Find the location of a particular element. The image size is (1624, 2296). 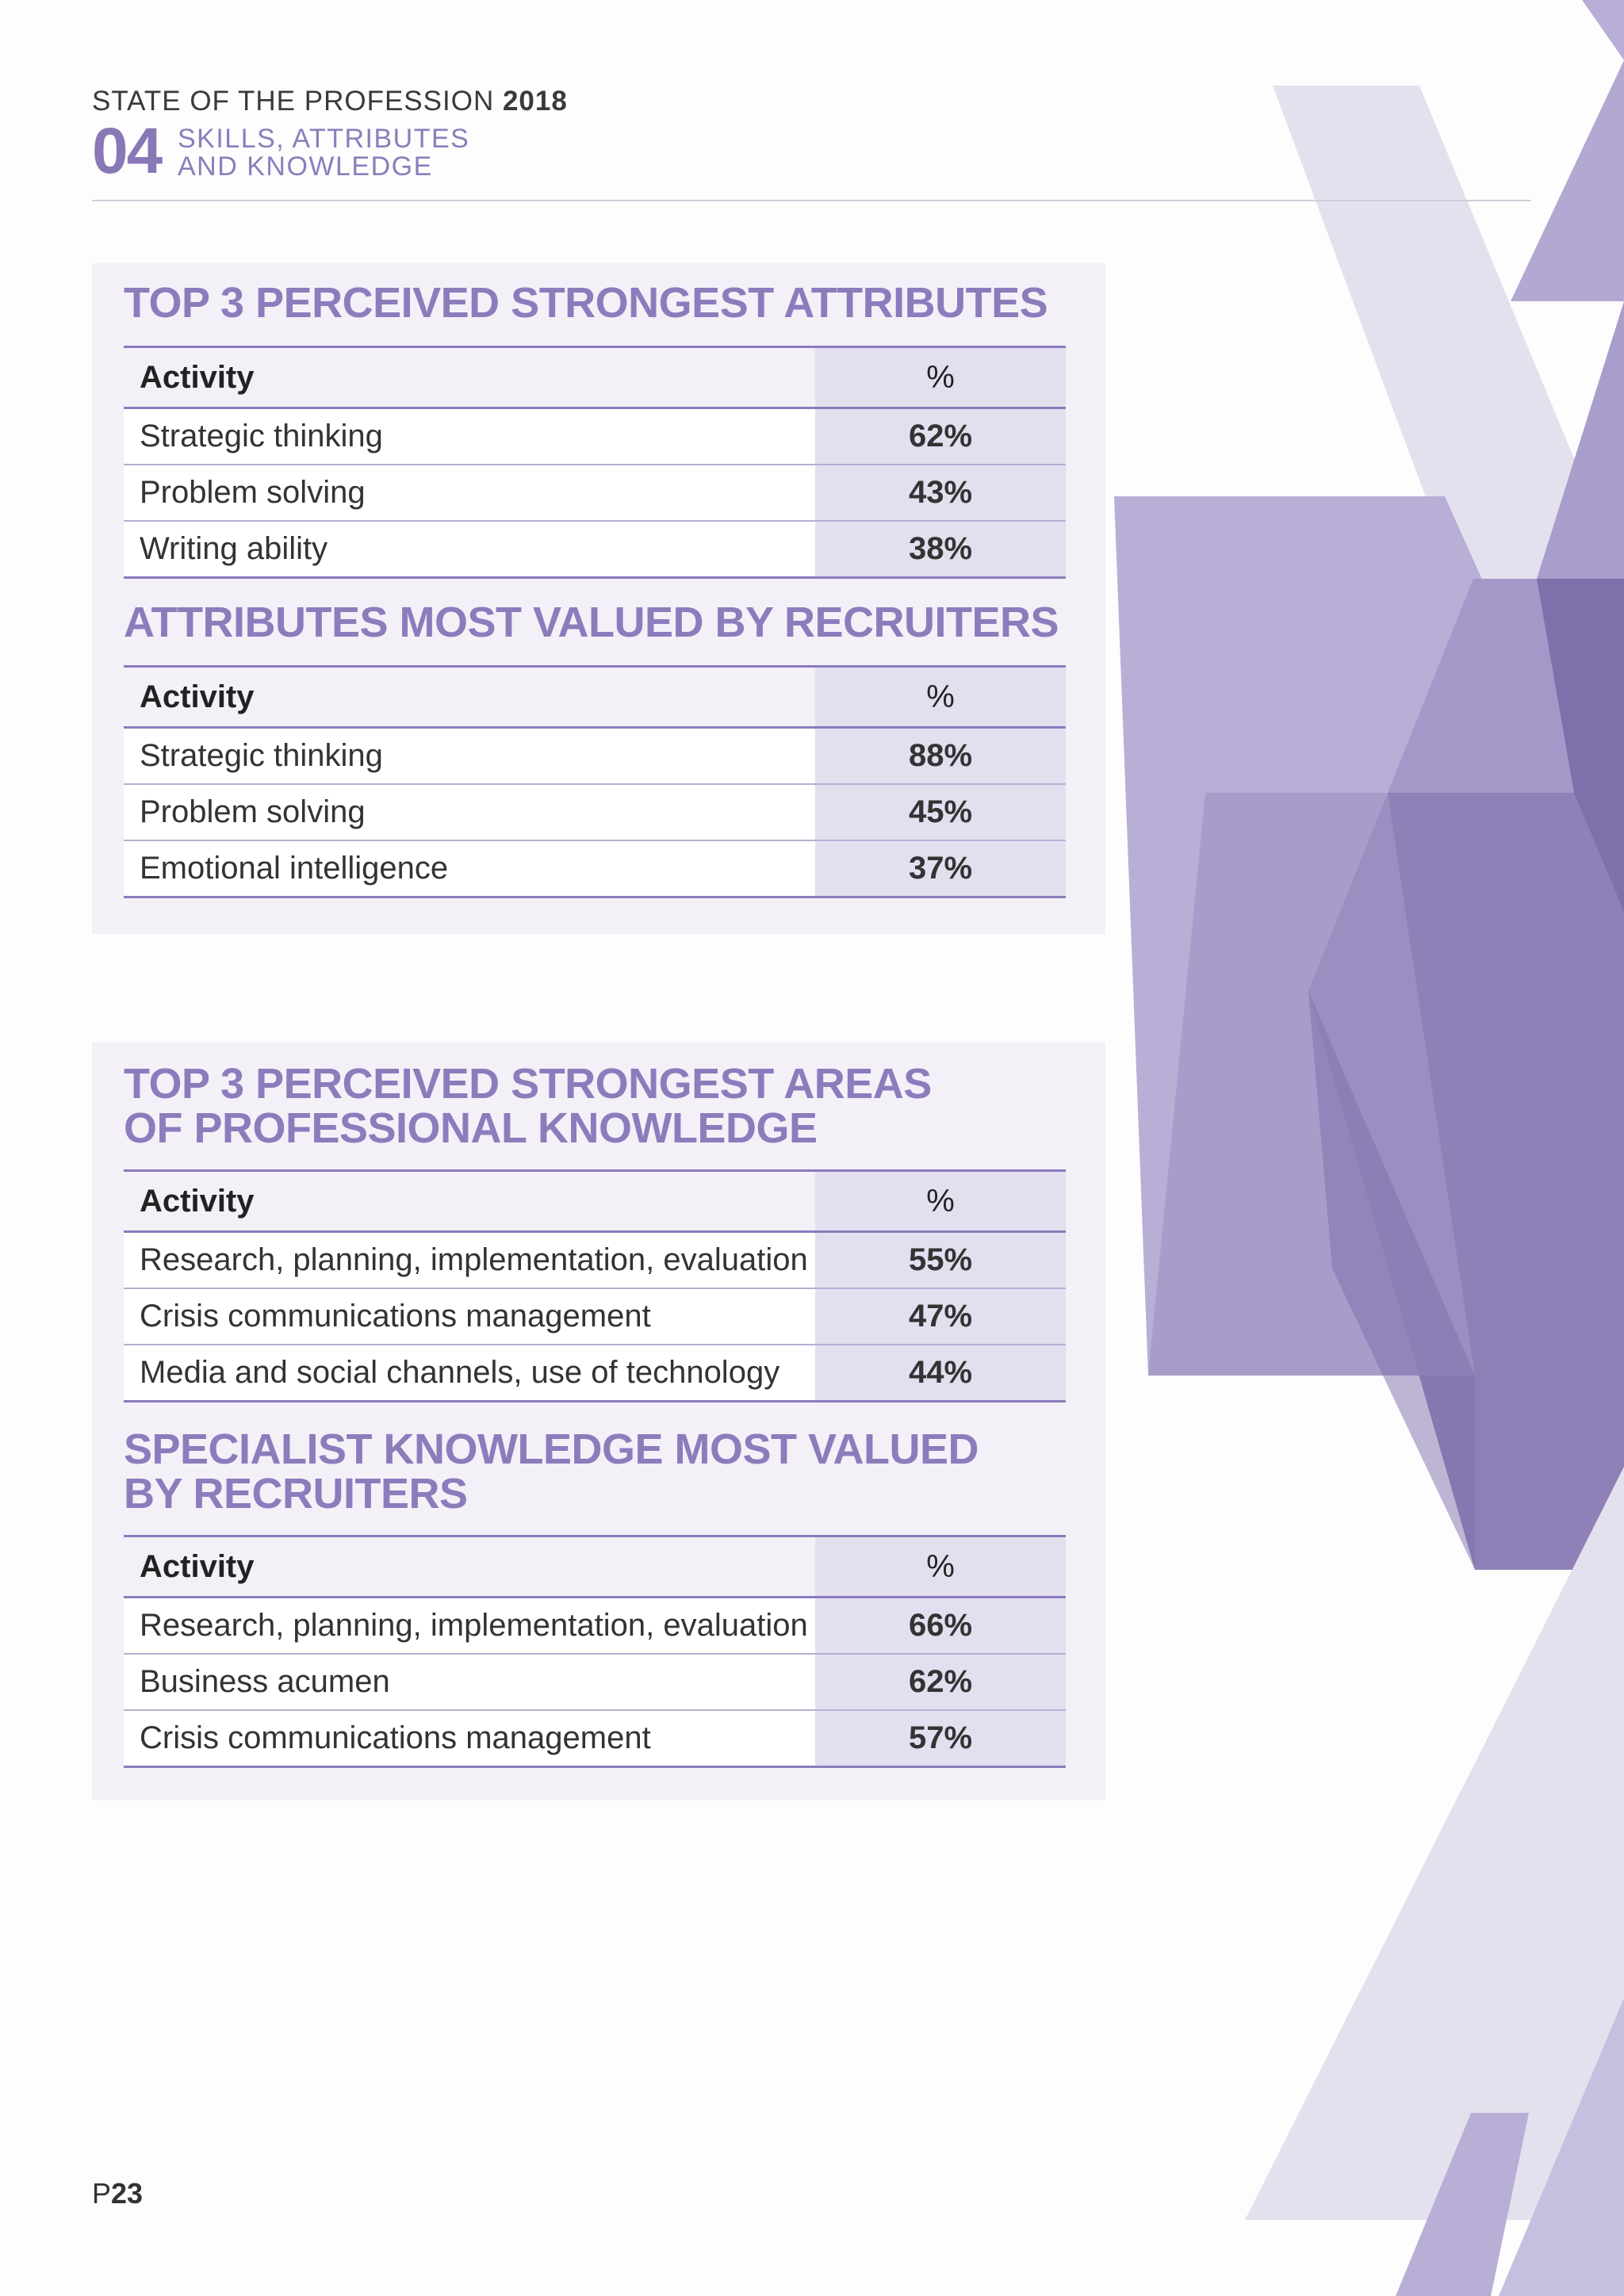

table-row: Writing ability 38% is located at coordinates (595, 549).